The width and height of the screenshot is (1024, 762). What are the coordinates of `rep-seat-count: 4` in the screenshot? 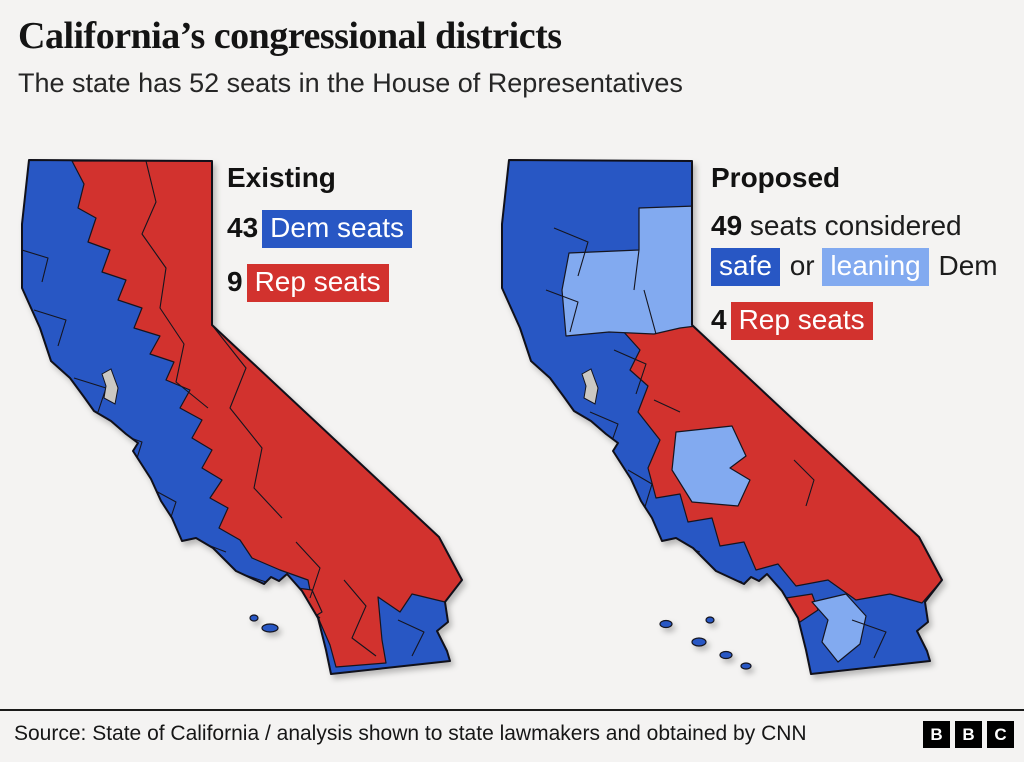 It's located at (719, 319).